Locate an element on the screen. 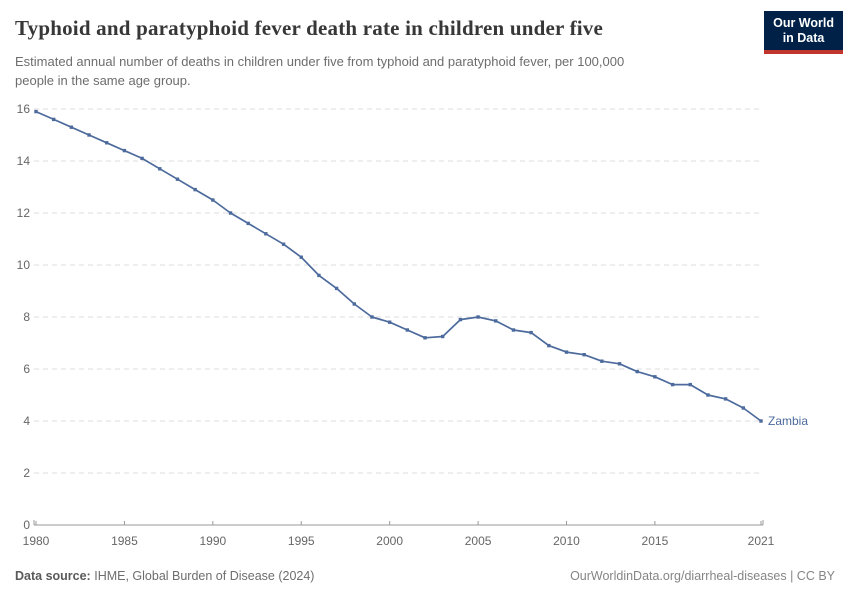 Image resolution: width=850 pixels, height=600 pixels. owid-logo: Our World in Data is located at coordinates (803, 32).